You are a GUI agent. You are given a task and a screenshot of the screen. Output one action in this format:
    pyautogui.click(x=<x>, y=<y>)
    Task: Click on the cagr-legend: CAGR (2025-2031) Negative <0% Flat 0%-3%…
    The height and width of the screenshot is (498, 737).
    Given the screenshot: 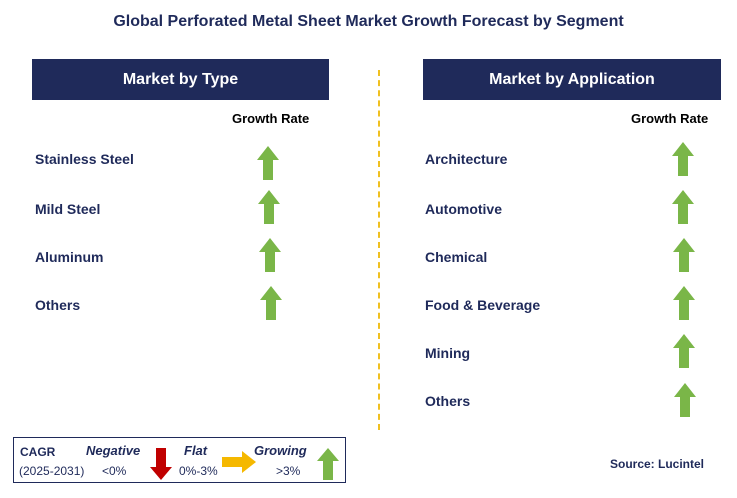 What is the action you would take?
    pyautogui.click(x=179, y=460)
    